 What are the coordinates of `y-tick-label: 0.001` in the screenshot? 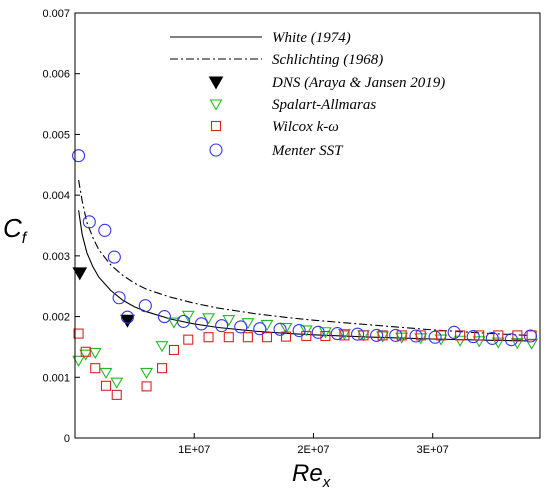 It's located at (56, 378).